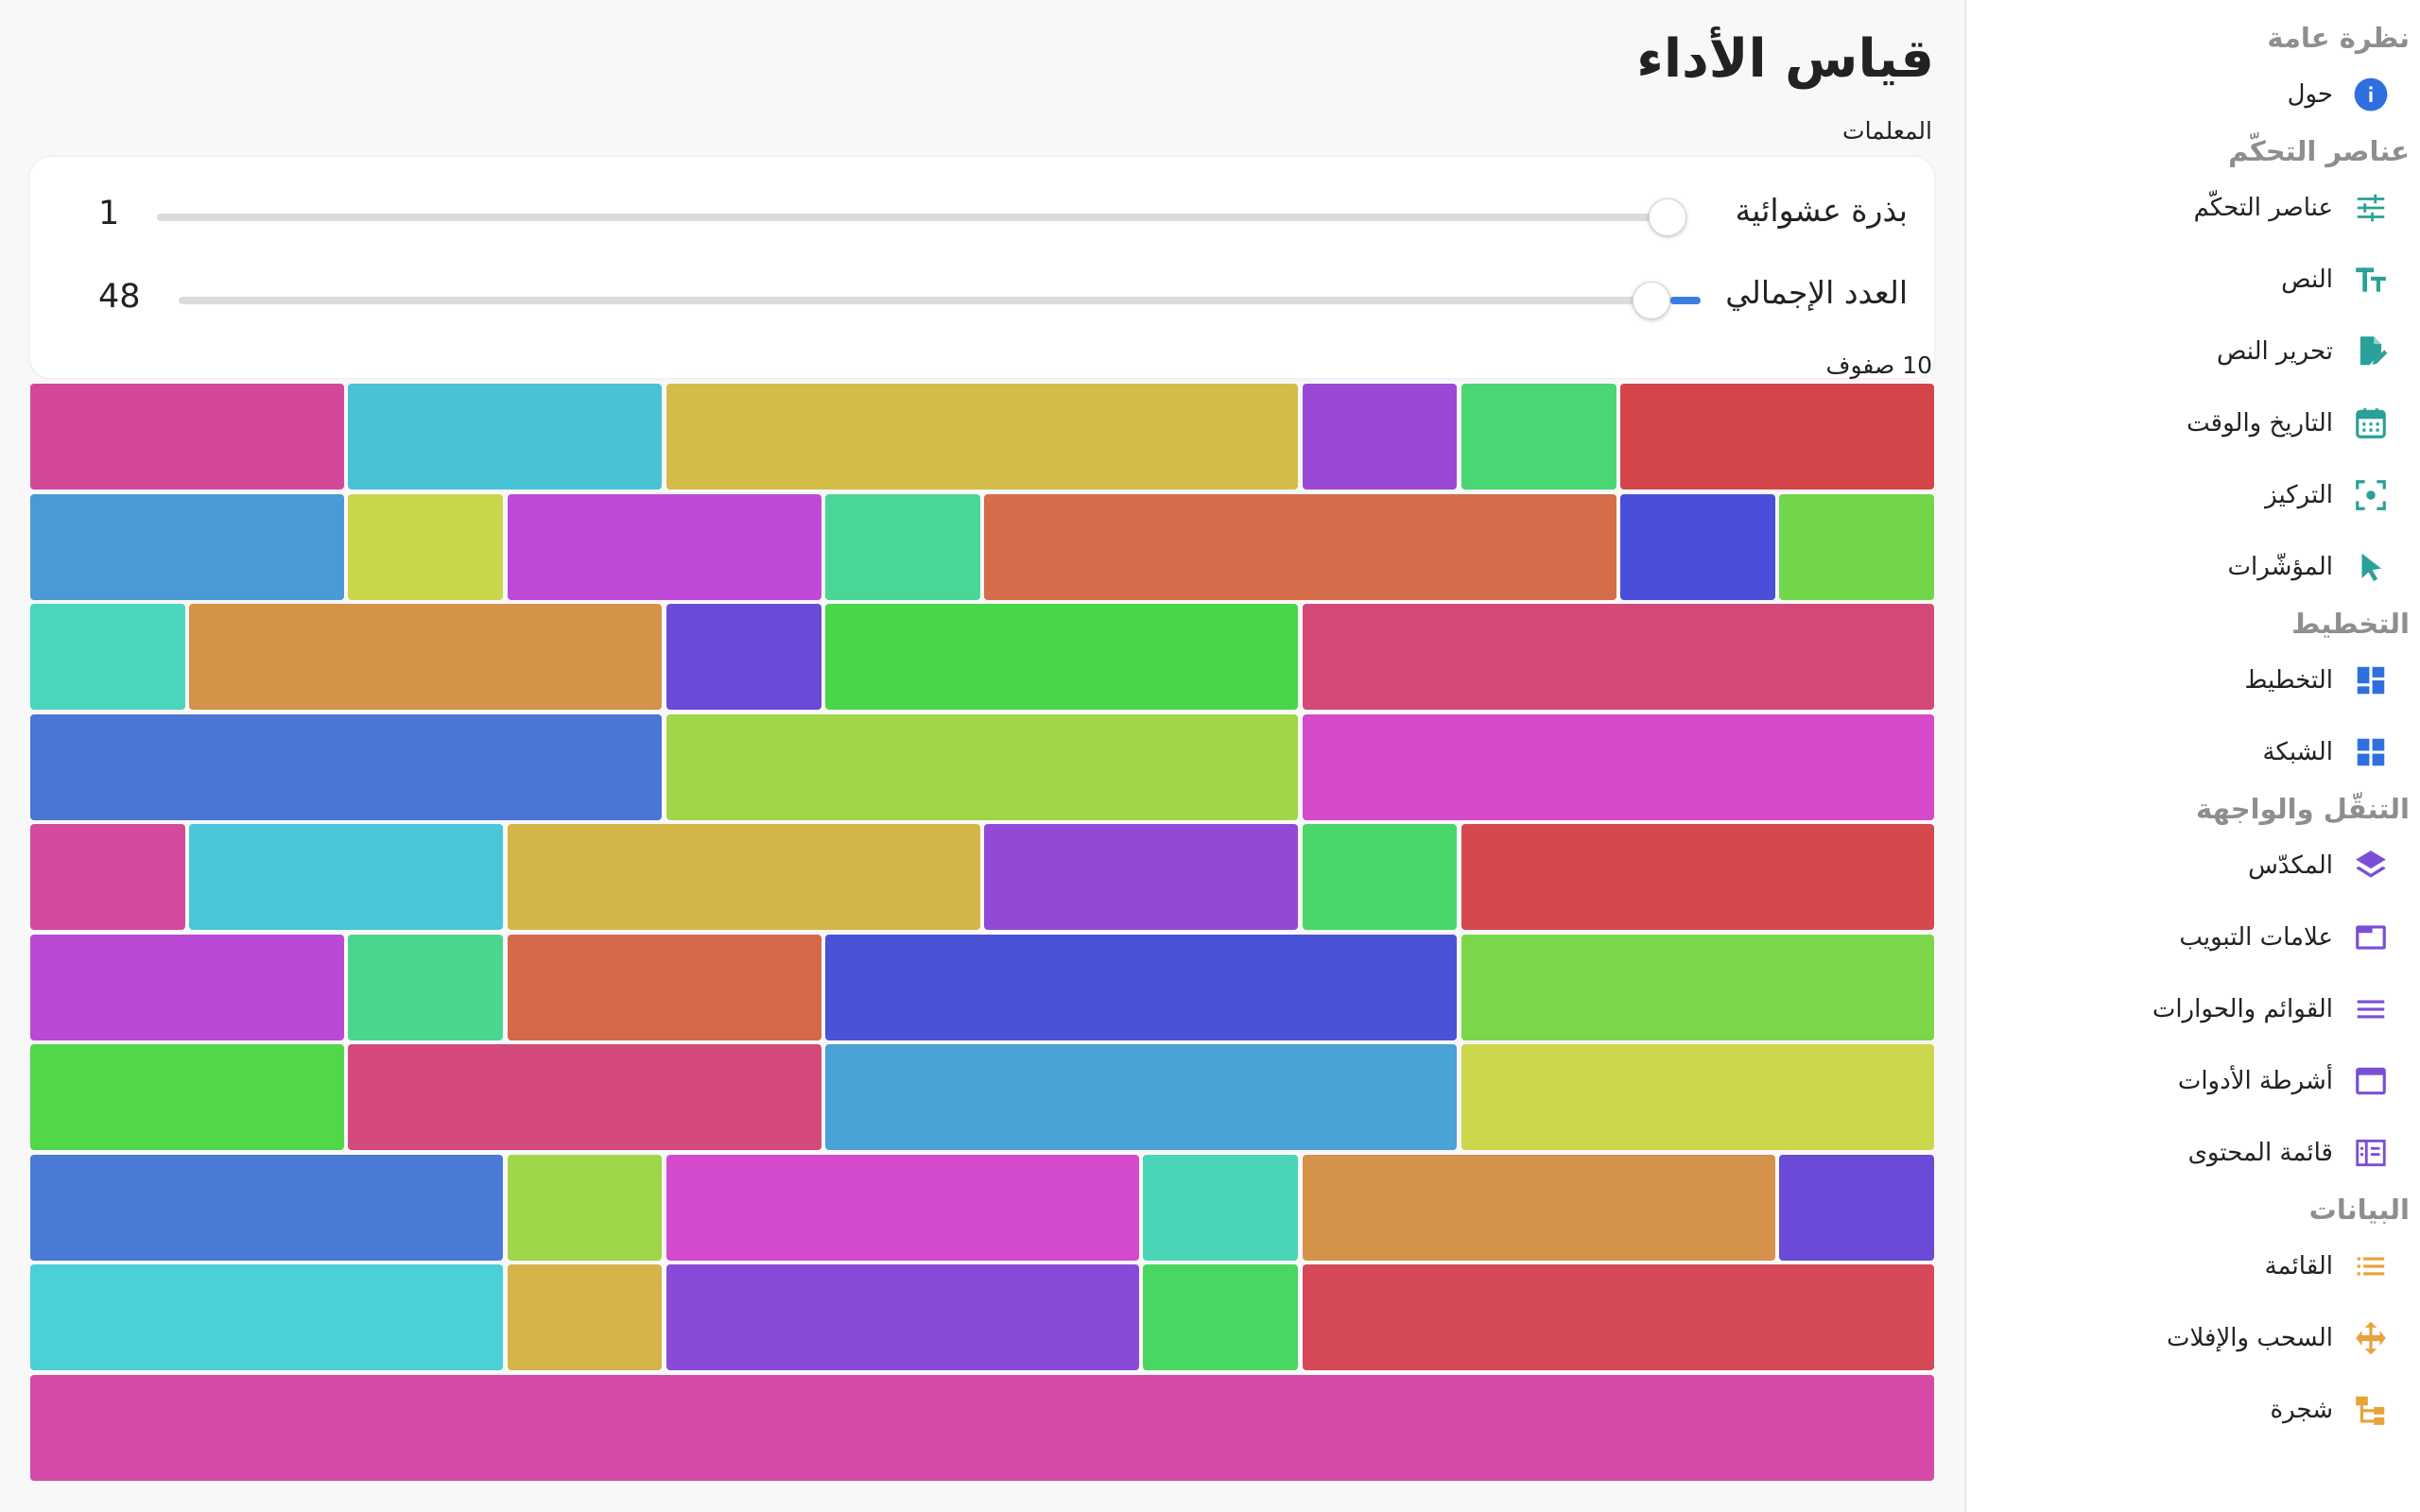  What do you see at coordinates (2319, 151) in the screenshot?
I see `sidebar-section-heading: عناصر التحكّم` at bounding box center [2319, 151].